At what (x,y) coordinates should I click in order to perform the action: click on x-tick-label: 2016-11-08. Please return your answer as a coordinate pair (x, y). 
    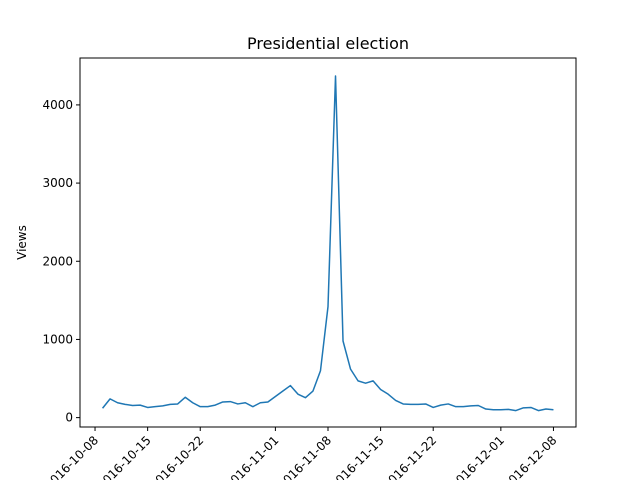
    Looking at the image, I should click on (304, 456).